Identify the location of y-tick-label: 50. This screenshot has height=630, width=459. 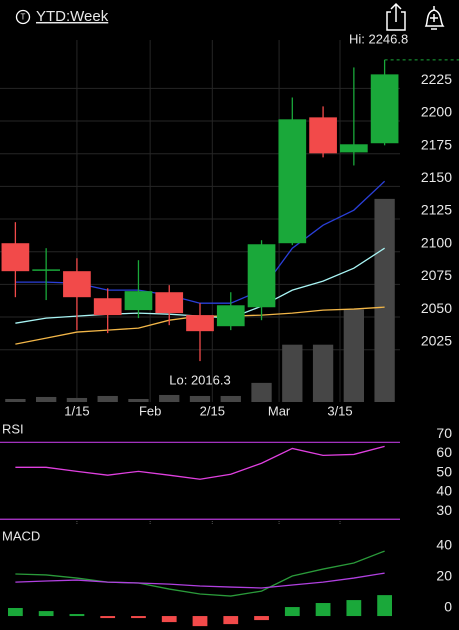
(444, 471).